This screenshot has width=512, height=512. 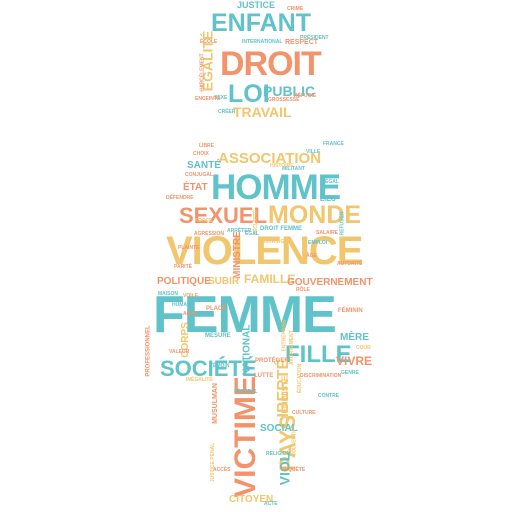 What do you see at coordinates (289, 91) in the screenshot?
I see `word: PUBLIC` at bounding box center [289, 91].